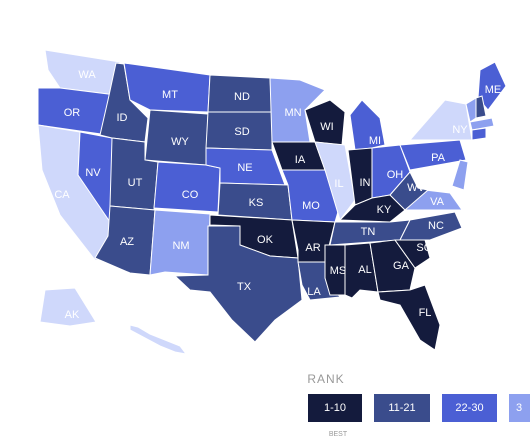 Image resolution: width=530 pixels, height=442 pixels. Describe the element at coordinates (375, 141) in the screenshot. I see `state-label: MI` at that location.